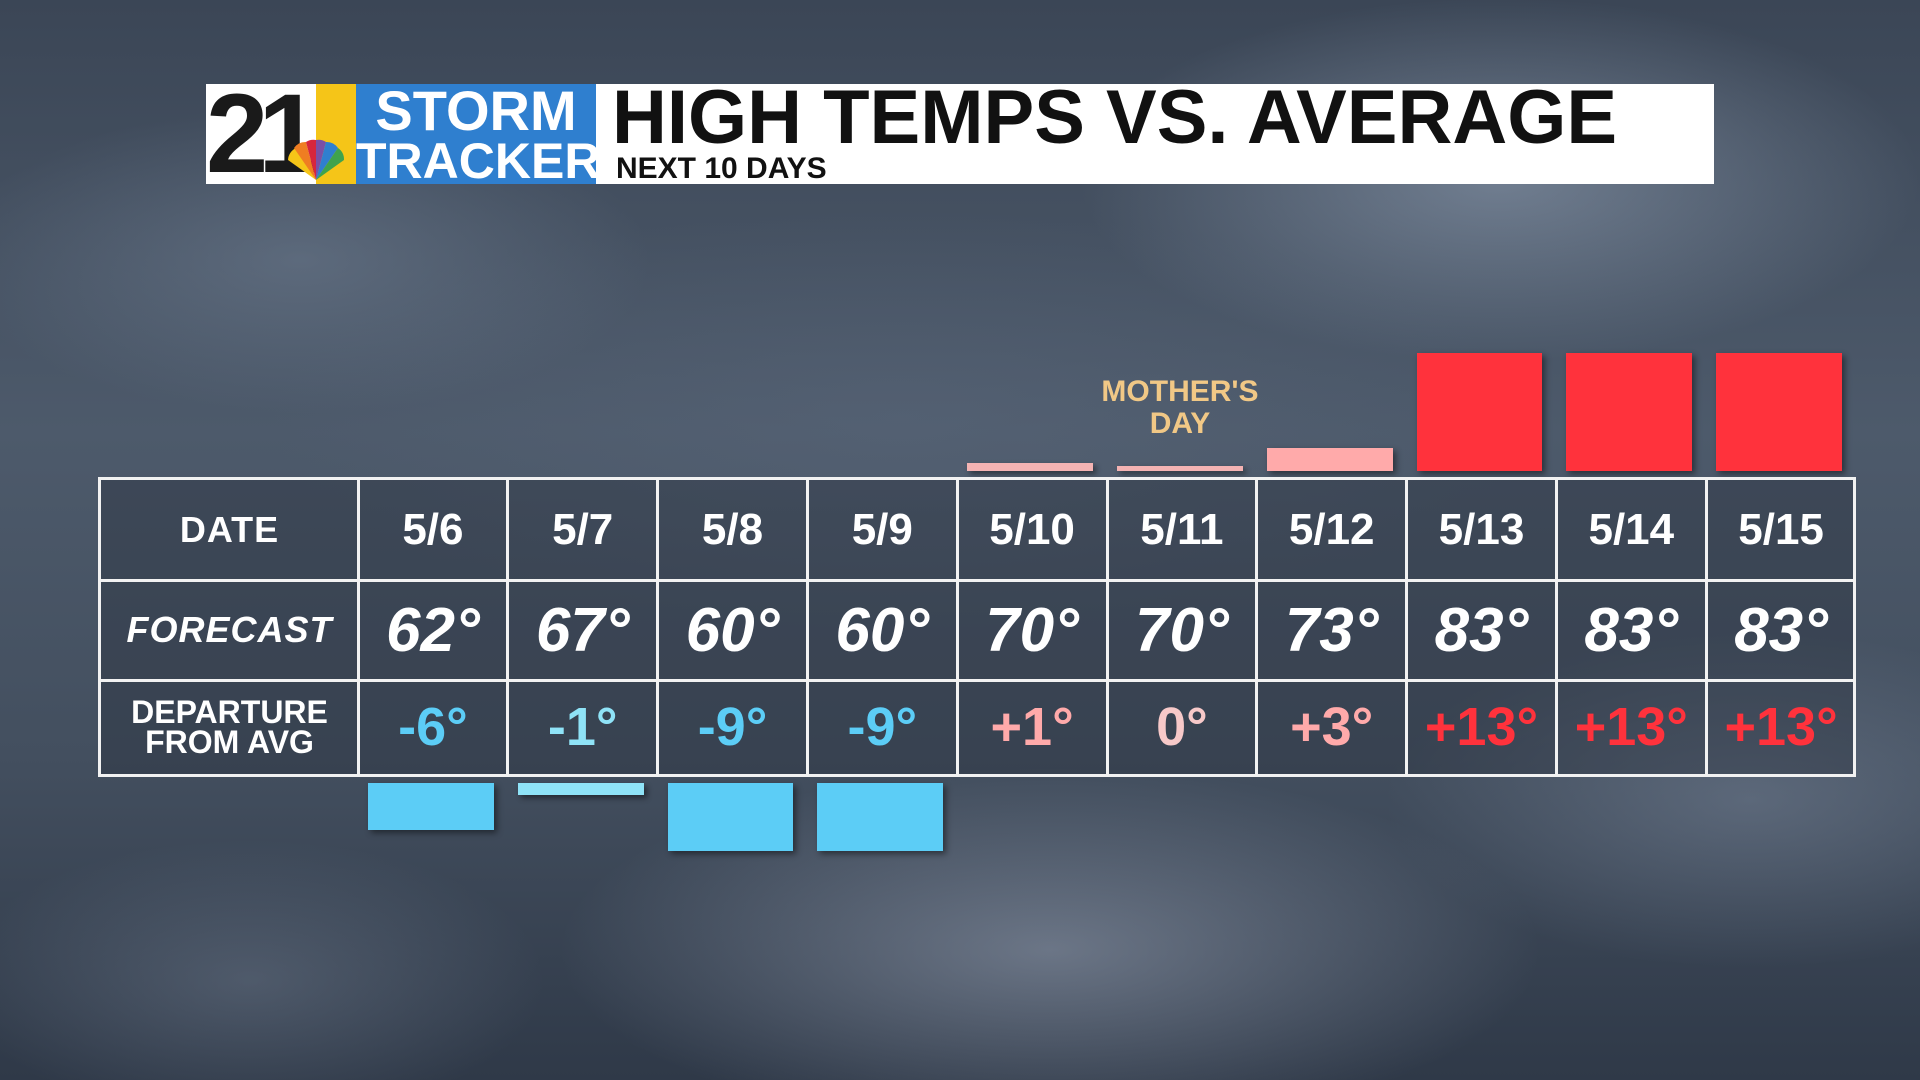 The image size is (1920, 1080). What do you see at coordinates (732, 529) in the screenshot?
I see `date-cell: 5/8` at bounding box center [732, 529].